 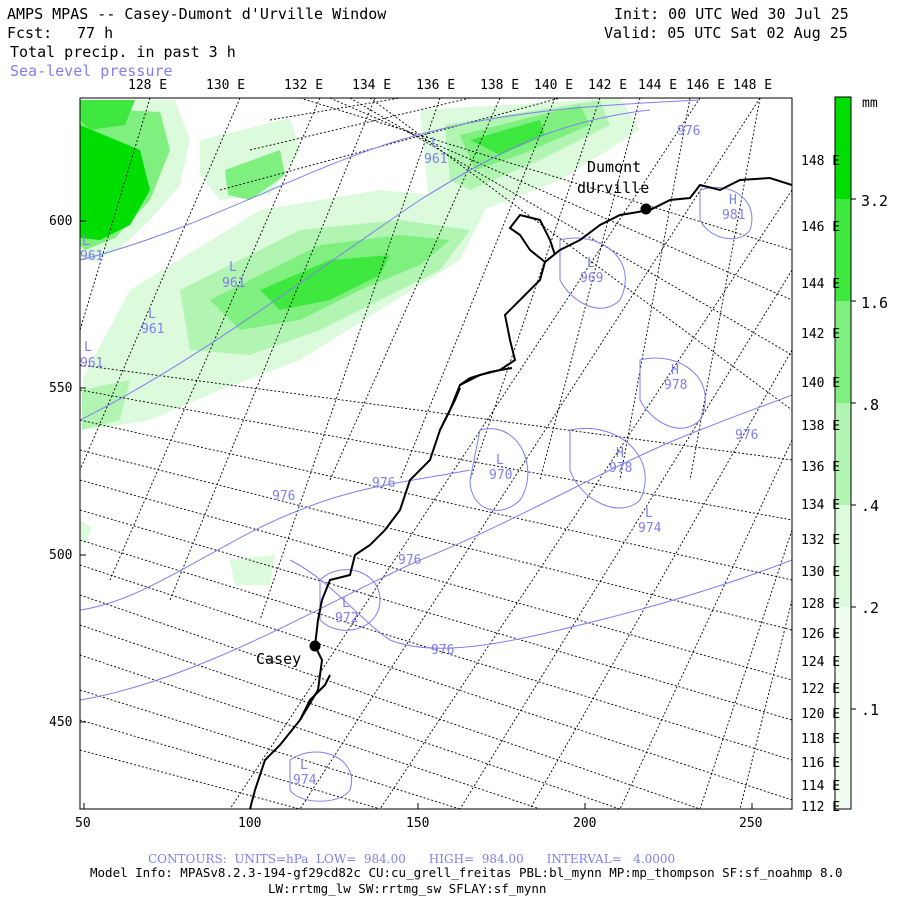 What do you see at coordinates (614, 167) in the screenshot?
I see `station-dumont-label-1: Dumont` at bounding box center [614, 167].